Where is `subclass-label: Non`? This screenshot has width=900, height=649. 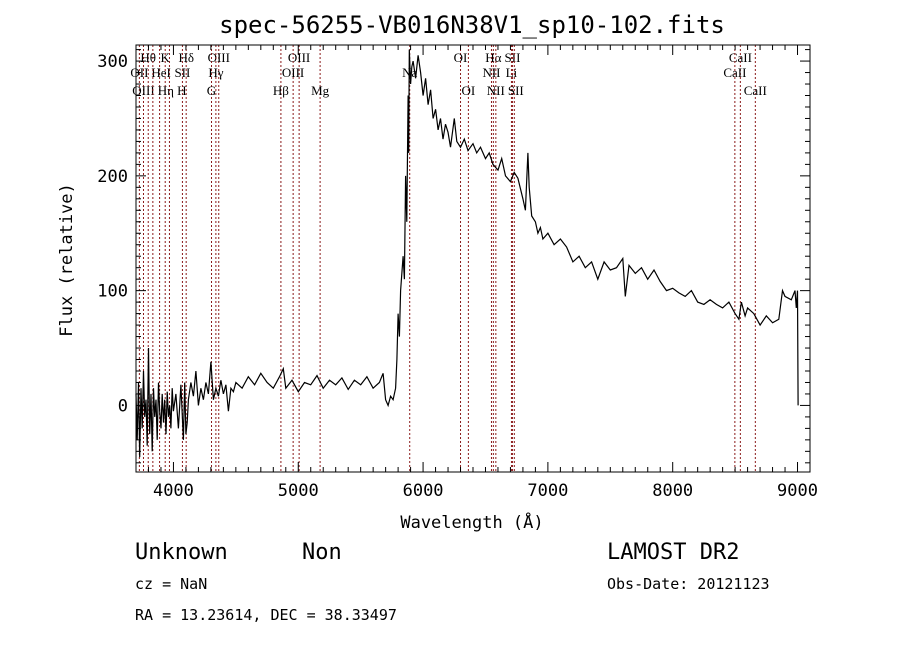 subclass-label: Non is located at coordinates (322, 552).